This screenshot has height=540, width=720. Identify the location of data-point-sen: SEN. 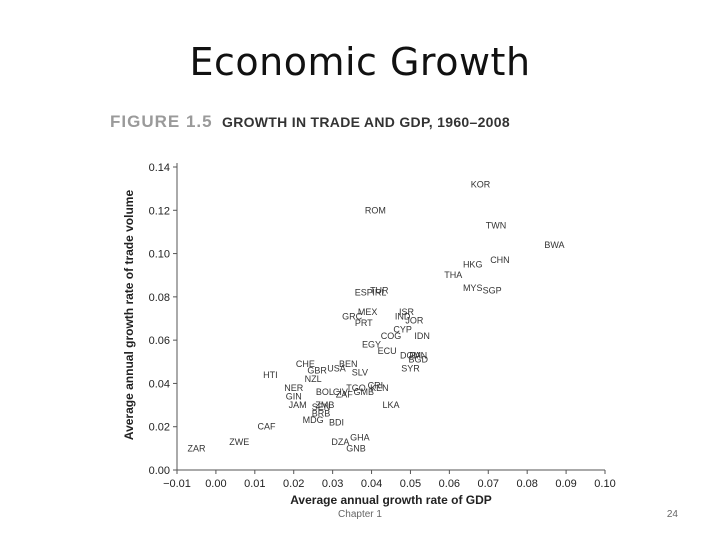
(321, 407).